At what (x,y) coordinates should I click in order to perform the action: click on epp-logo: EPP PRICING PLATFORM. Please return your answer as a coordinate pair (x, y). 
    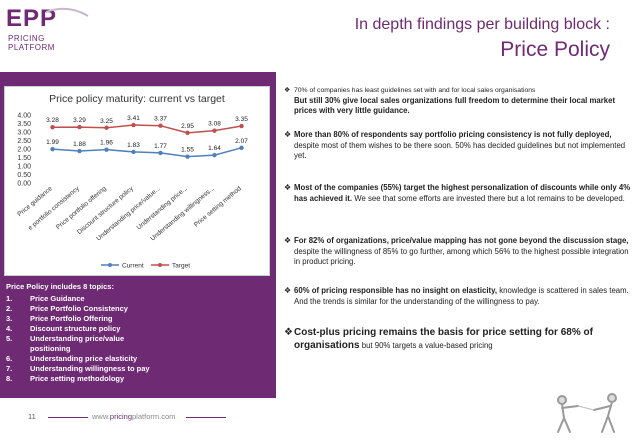
    Looking at the image, I should click on (51, 30).